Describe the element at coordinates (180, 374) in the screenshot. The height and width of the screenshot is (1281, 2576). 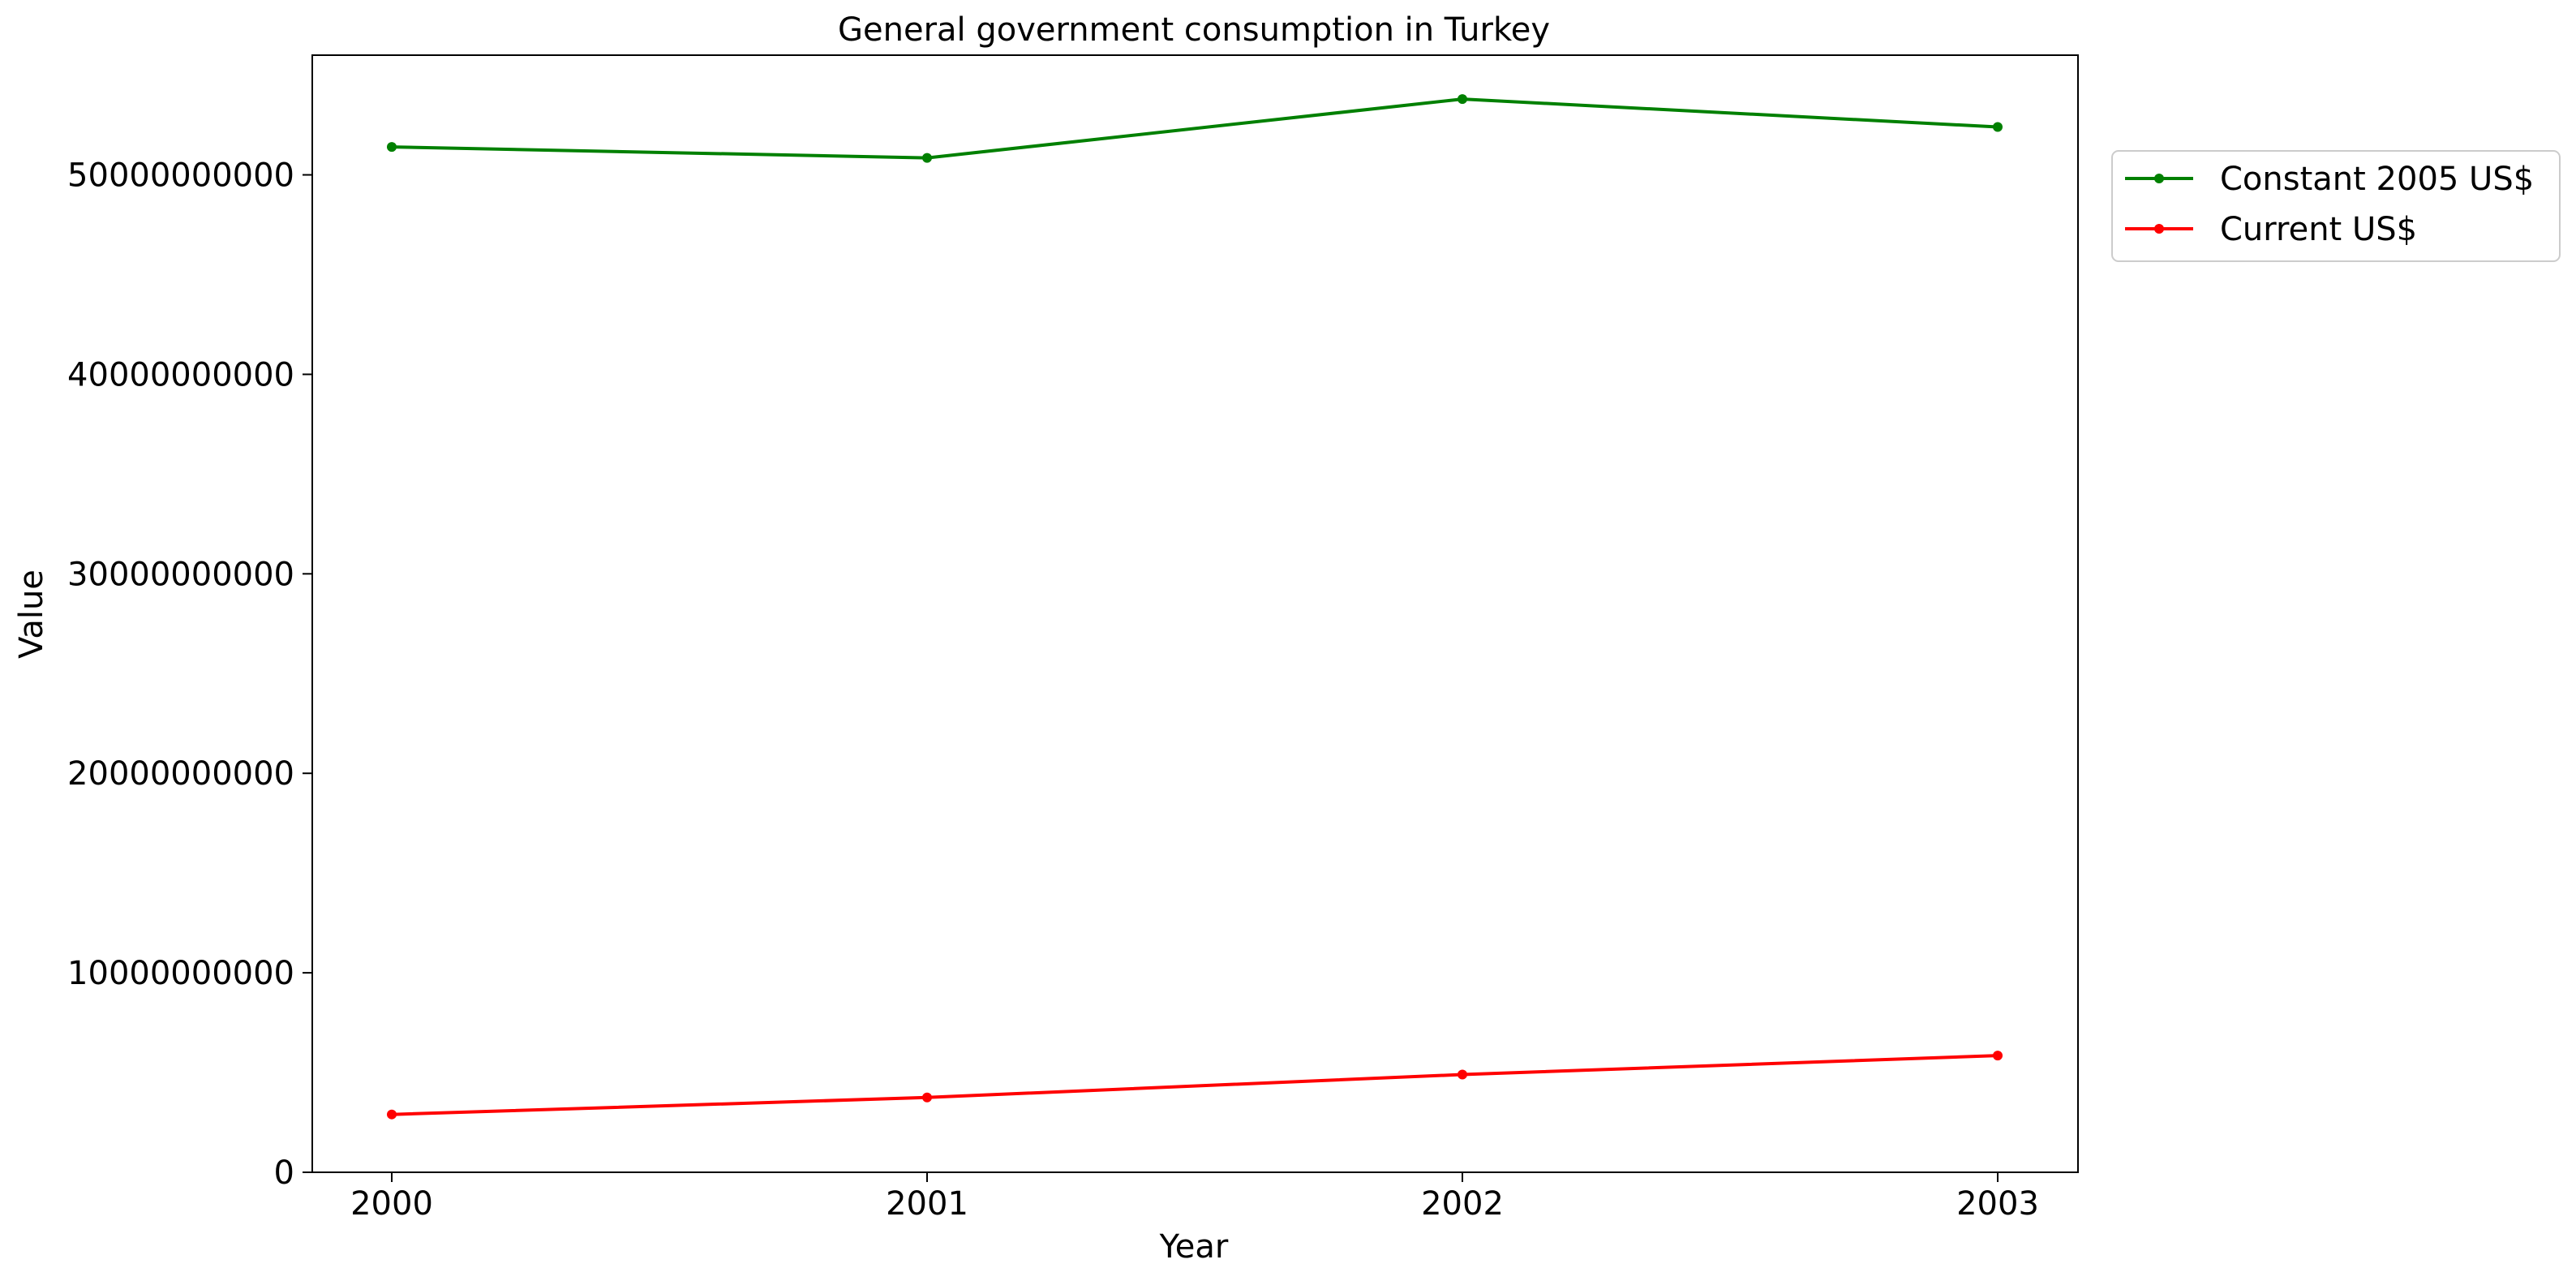
I see `y-tick-label: 40000000000` at that location.